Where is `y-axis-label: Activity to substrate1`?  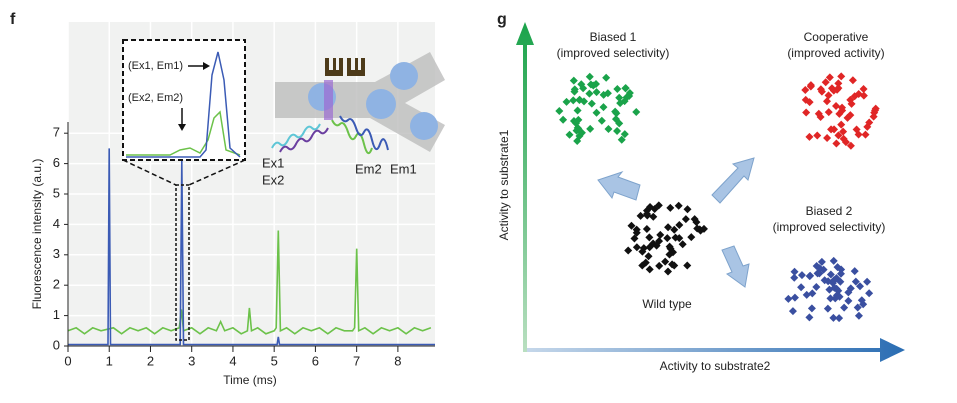 y-axis-label: Activity to substrate1 is located at coordinates (504, 184).